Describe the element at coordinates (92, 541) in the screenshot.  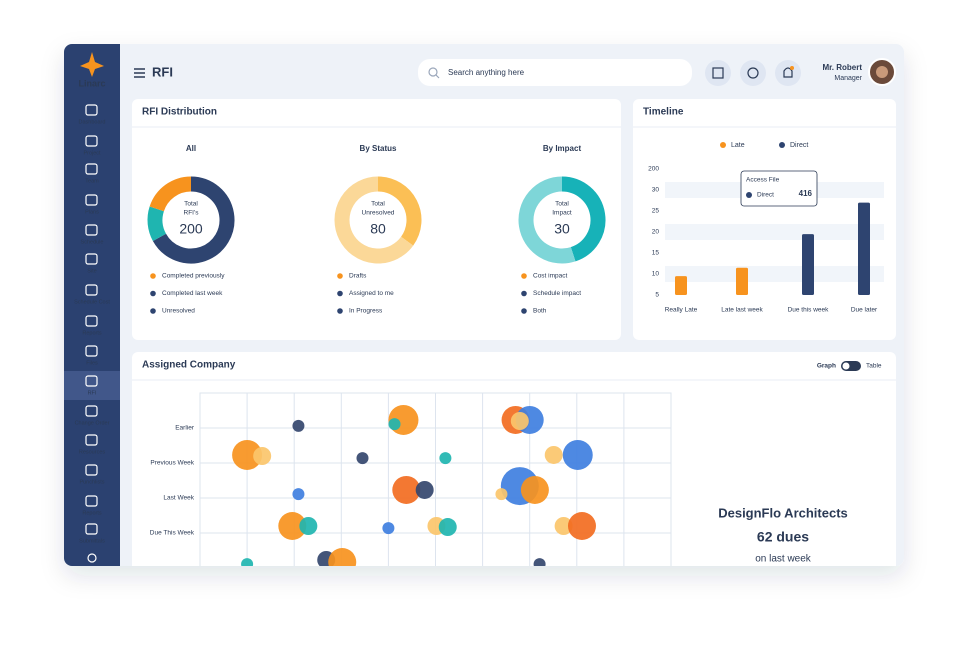
I see `nav-item: Submittals` at that location.